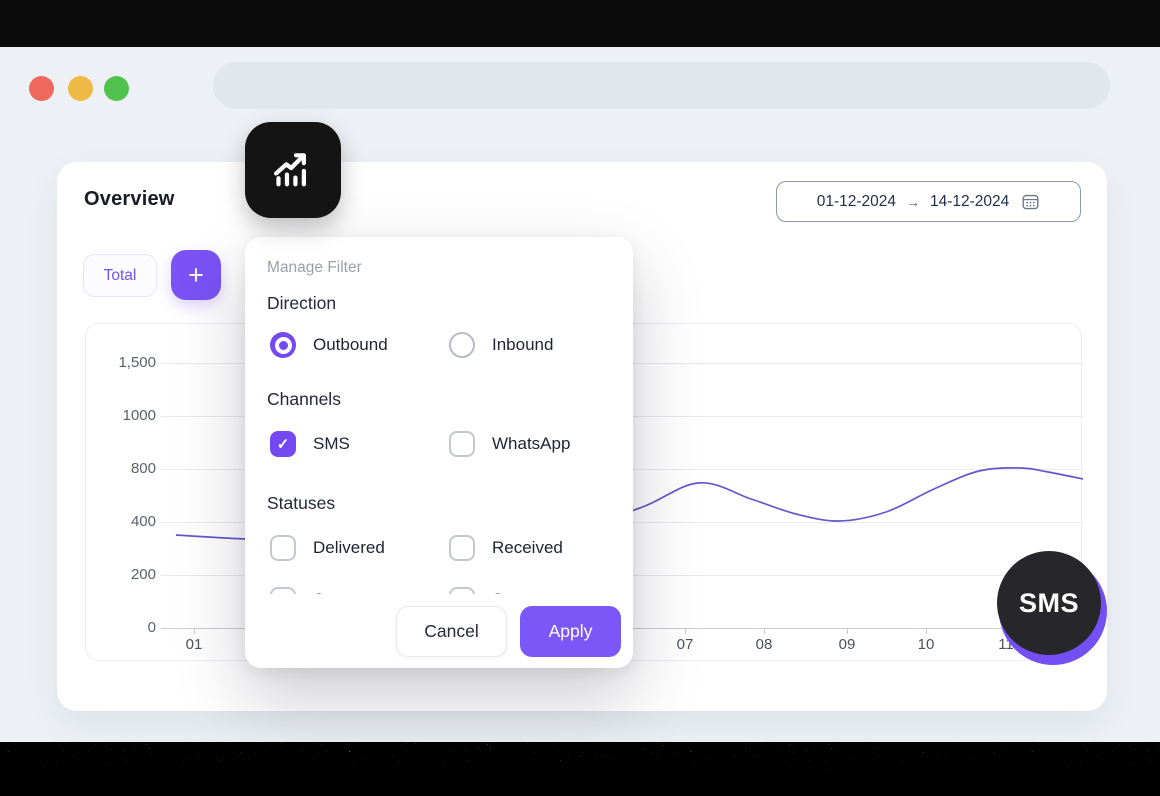 The width and height of the screenshot is (1160, 796). I want to click on add-filter-button: +, so click(196, 275).